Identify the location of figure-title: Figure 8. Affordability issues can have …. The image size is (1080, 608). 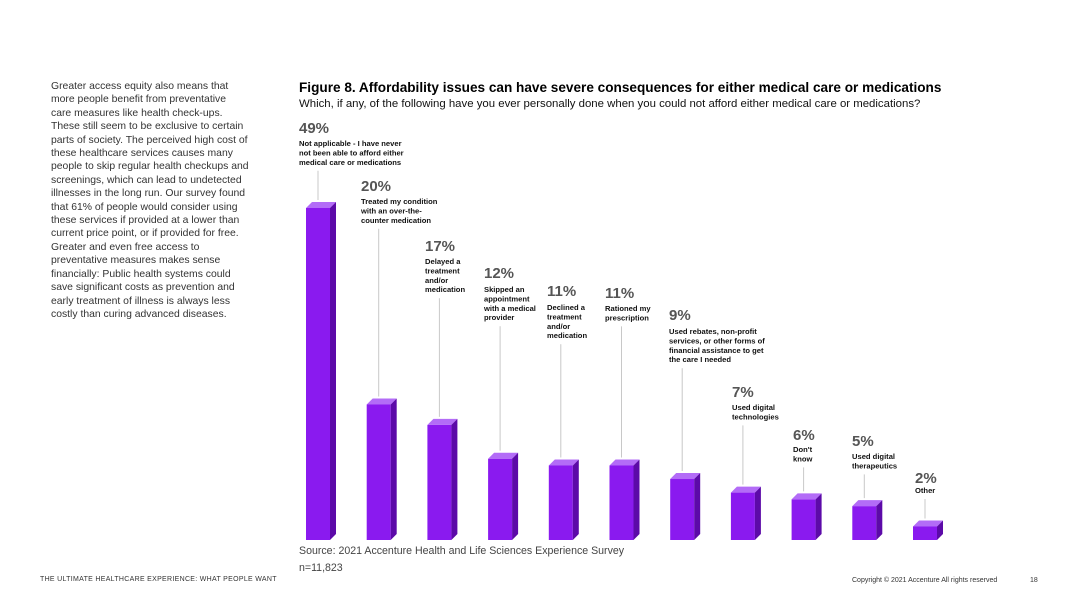
(620, 87).